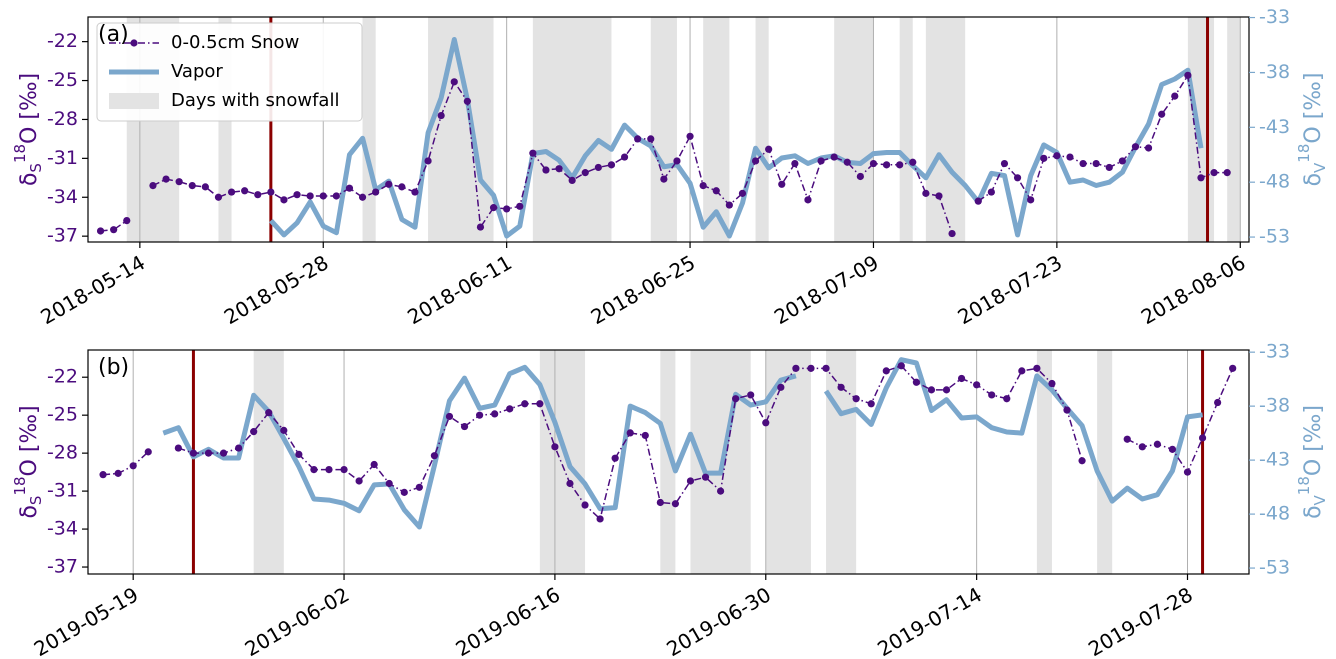 Image resolution: width=1336 pixels, height=659 pixels. Describe the element at coordinates (1274, 406) in the screenshot. I see `y2-tick-label: -38` at that location.